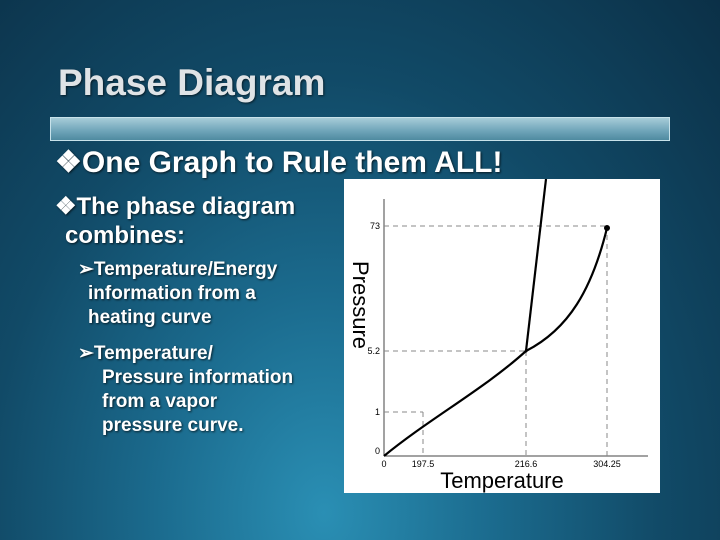 This screenshot has height=540, width=720. Describe the element at coordinates (150, 317) in the screenshot. I see `sub-bullet-text-line: heating curve` at that location.